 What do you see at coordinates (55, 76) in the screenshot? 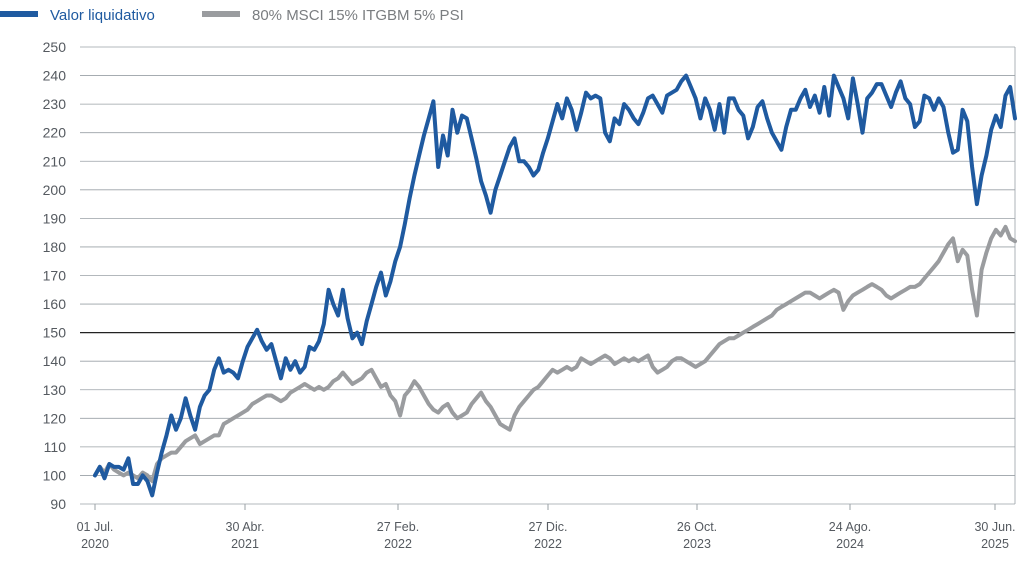
I see `y-tick-label: 240` at bounding box center [55, 76].